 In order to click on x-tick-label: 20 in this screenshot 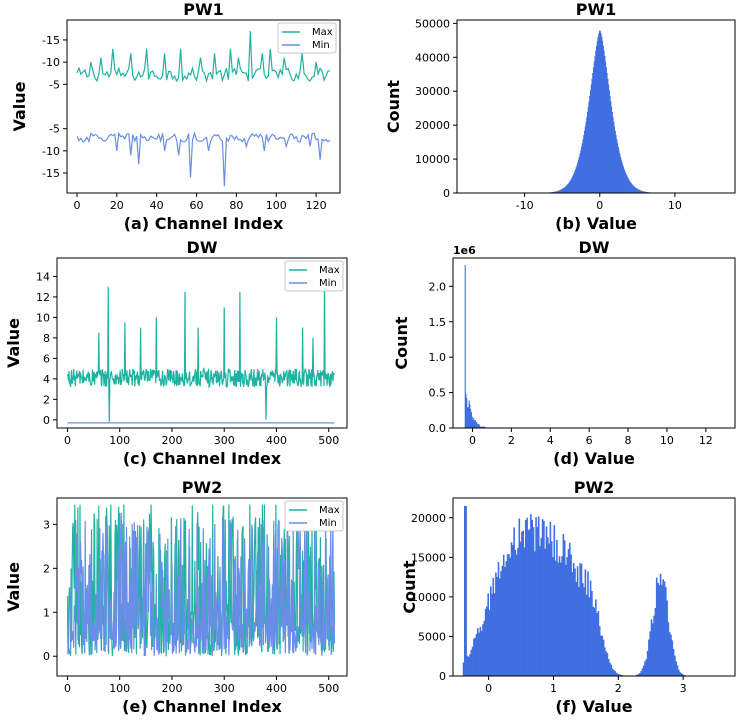, I will do `click(117, 205)`.